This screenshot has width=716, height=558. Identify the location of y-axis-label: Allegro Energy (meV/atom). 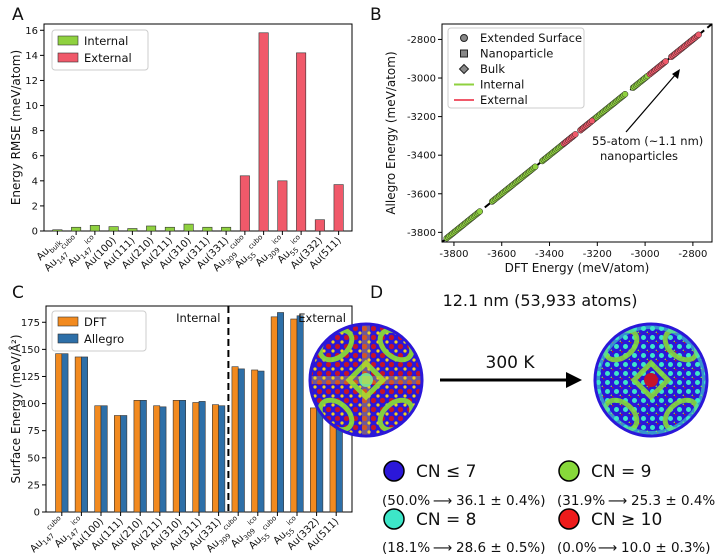
(391, 132).